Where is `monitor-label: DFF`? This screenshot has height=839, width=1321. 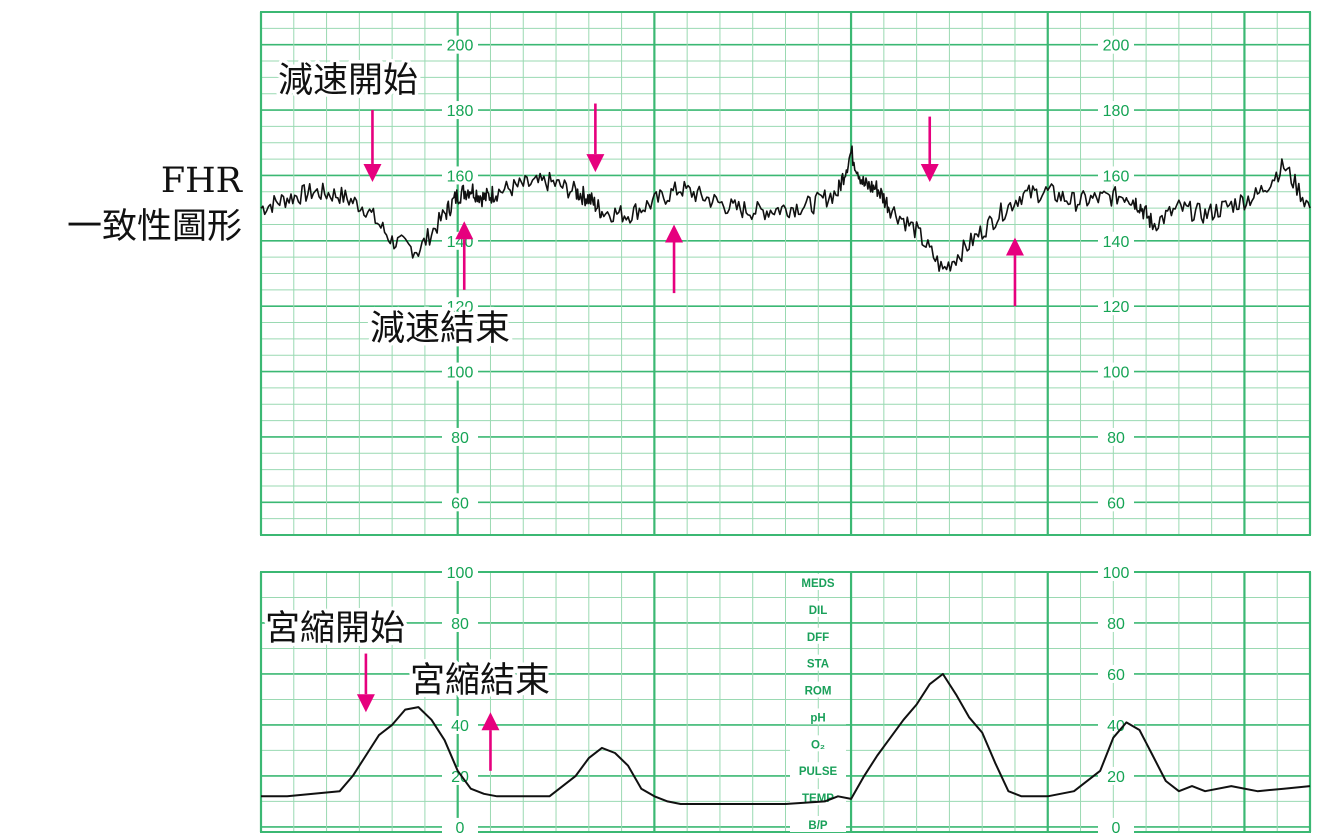 monitor-label: DFF is located at coordinates (818, 638).